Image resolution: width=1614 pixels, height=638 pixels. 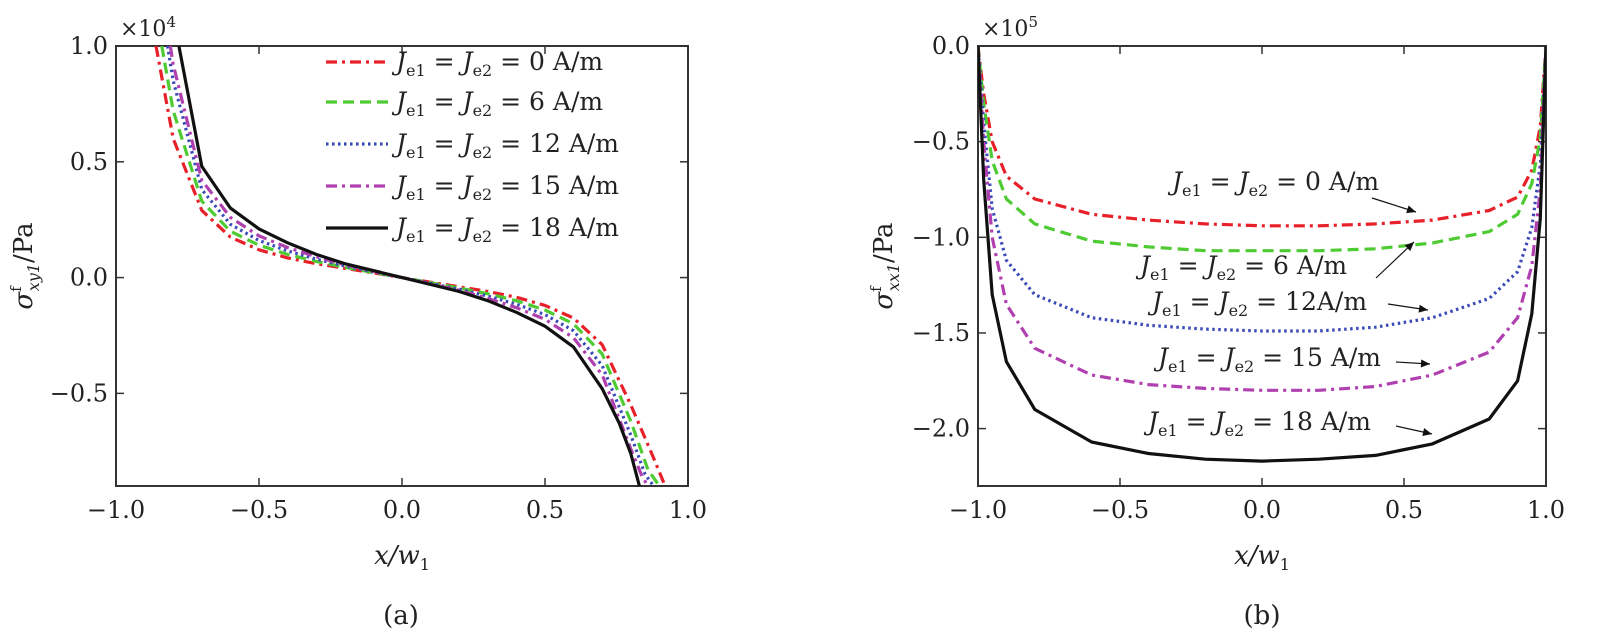 I want to click on curve-annotation-5: Je1 = Je2 = 18 A/m, so click(x=1257, y=423).